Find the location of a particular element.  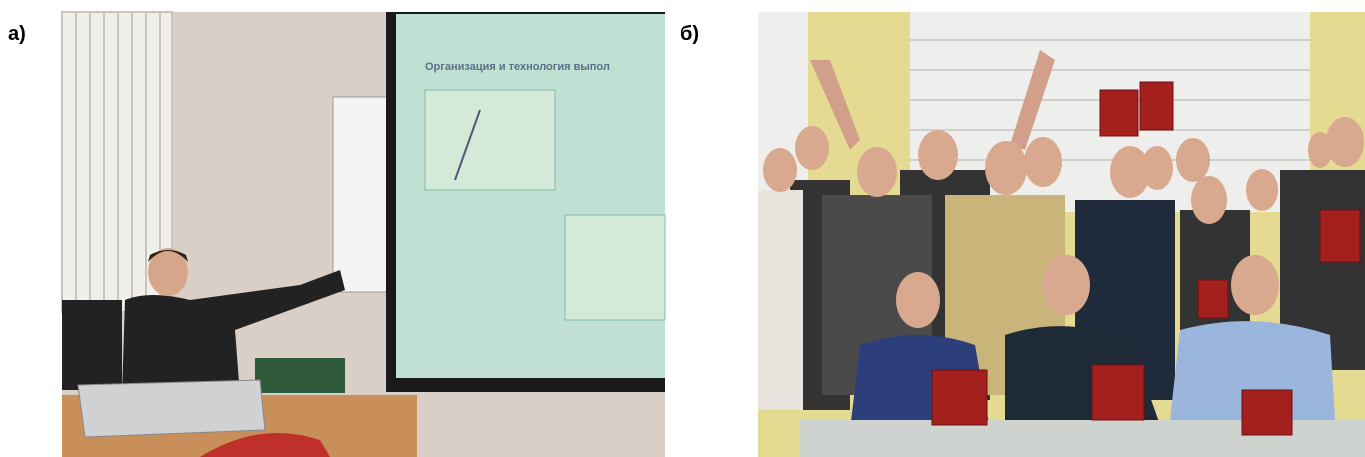

slide-title: Организация и технология выпол is located at coordinates (517, 67).